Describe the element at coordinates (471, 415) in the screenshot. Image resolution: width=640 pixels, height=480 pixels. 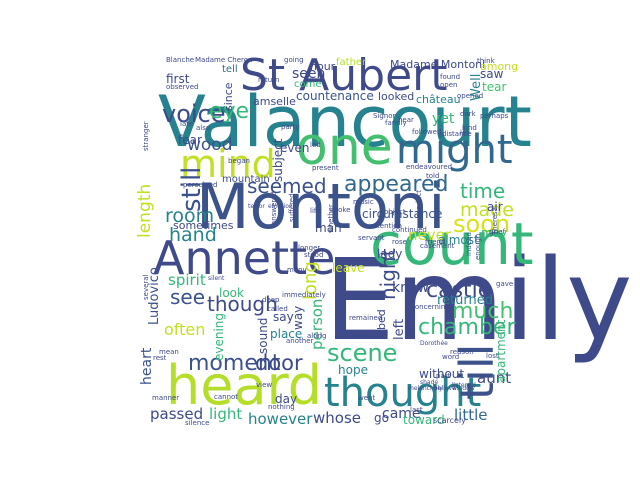
I see `cloud-word: little` at that location.